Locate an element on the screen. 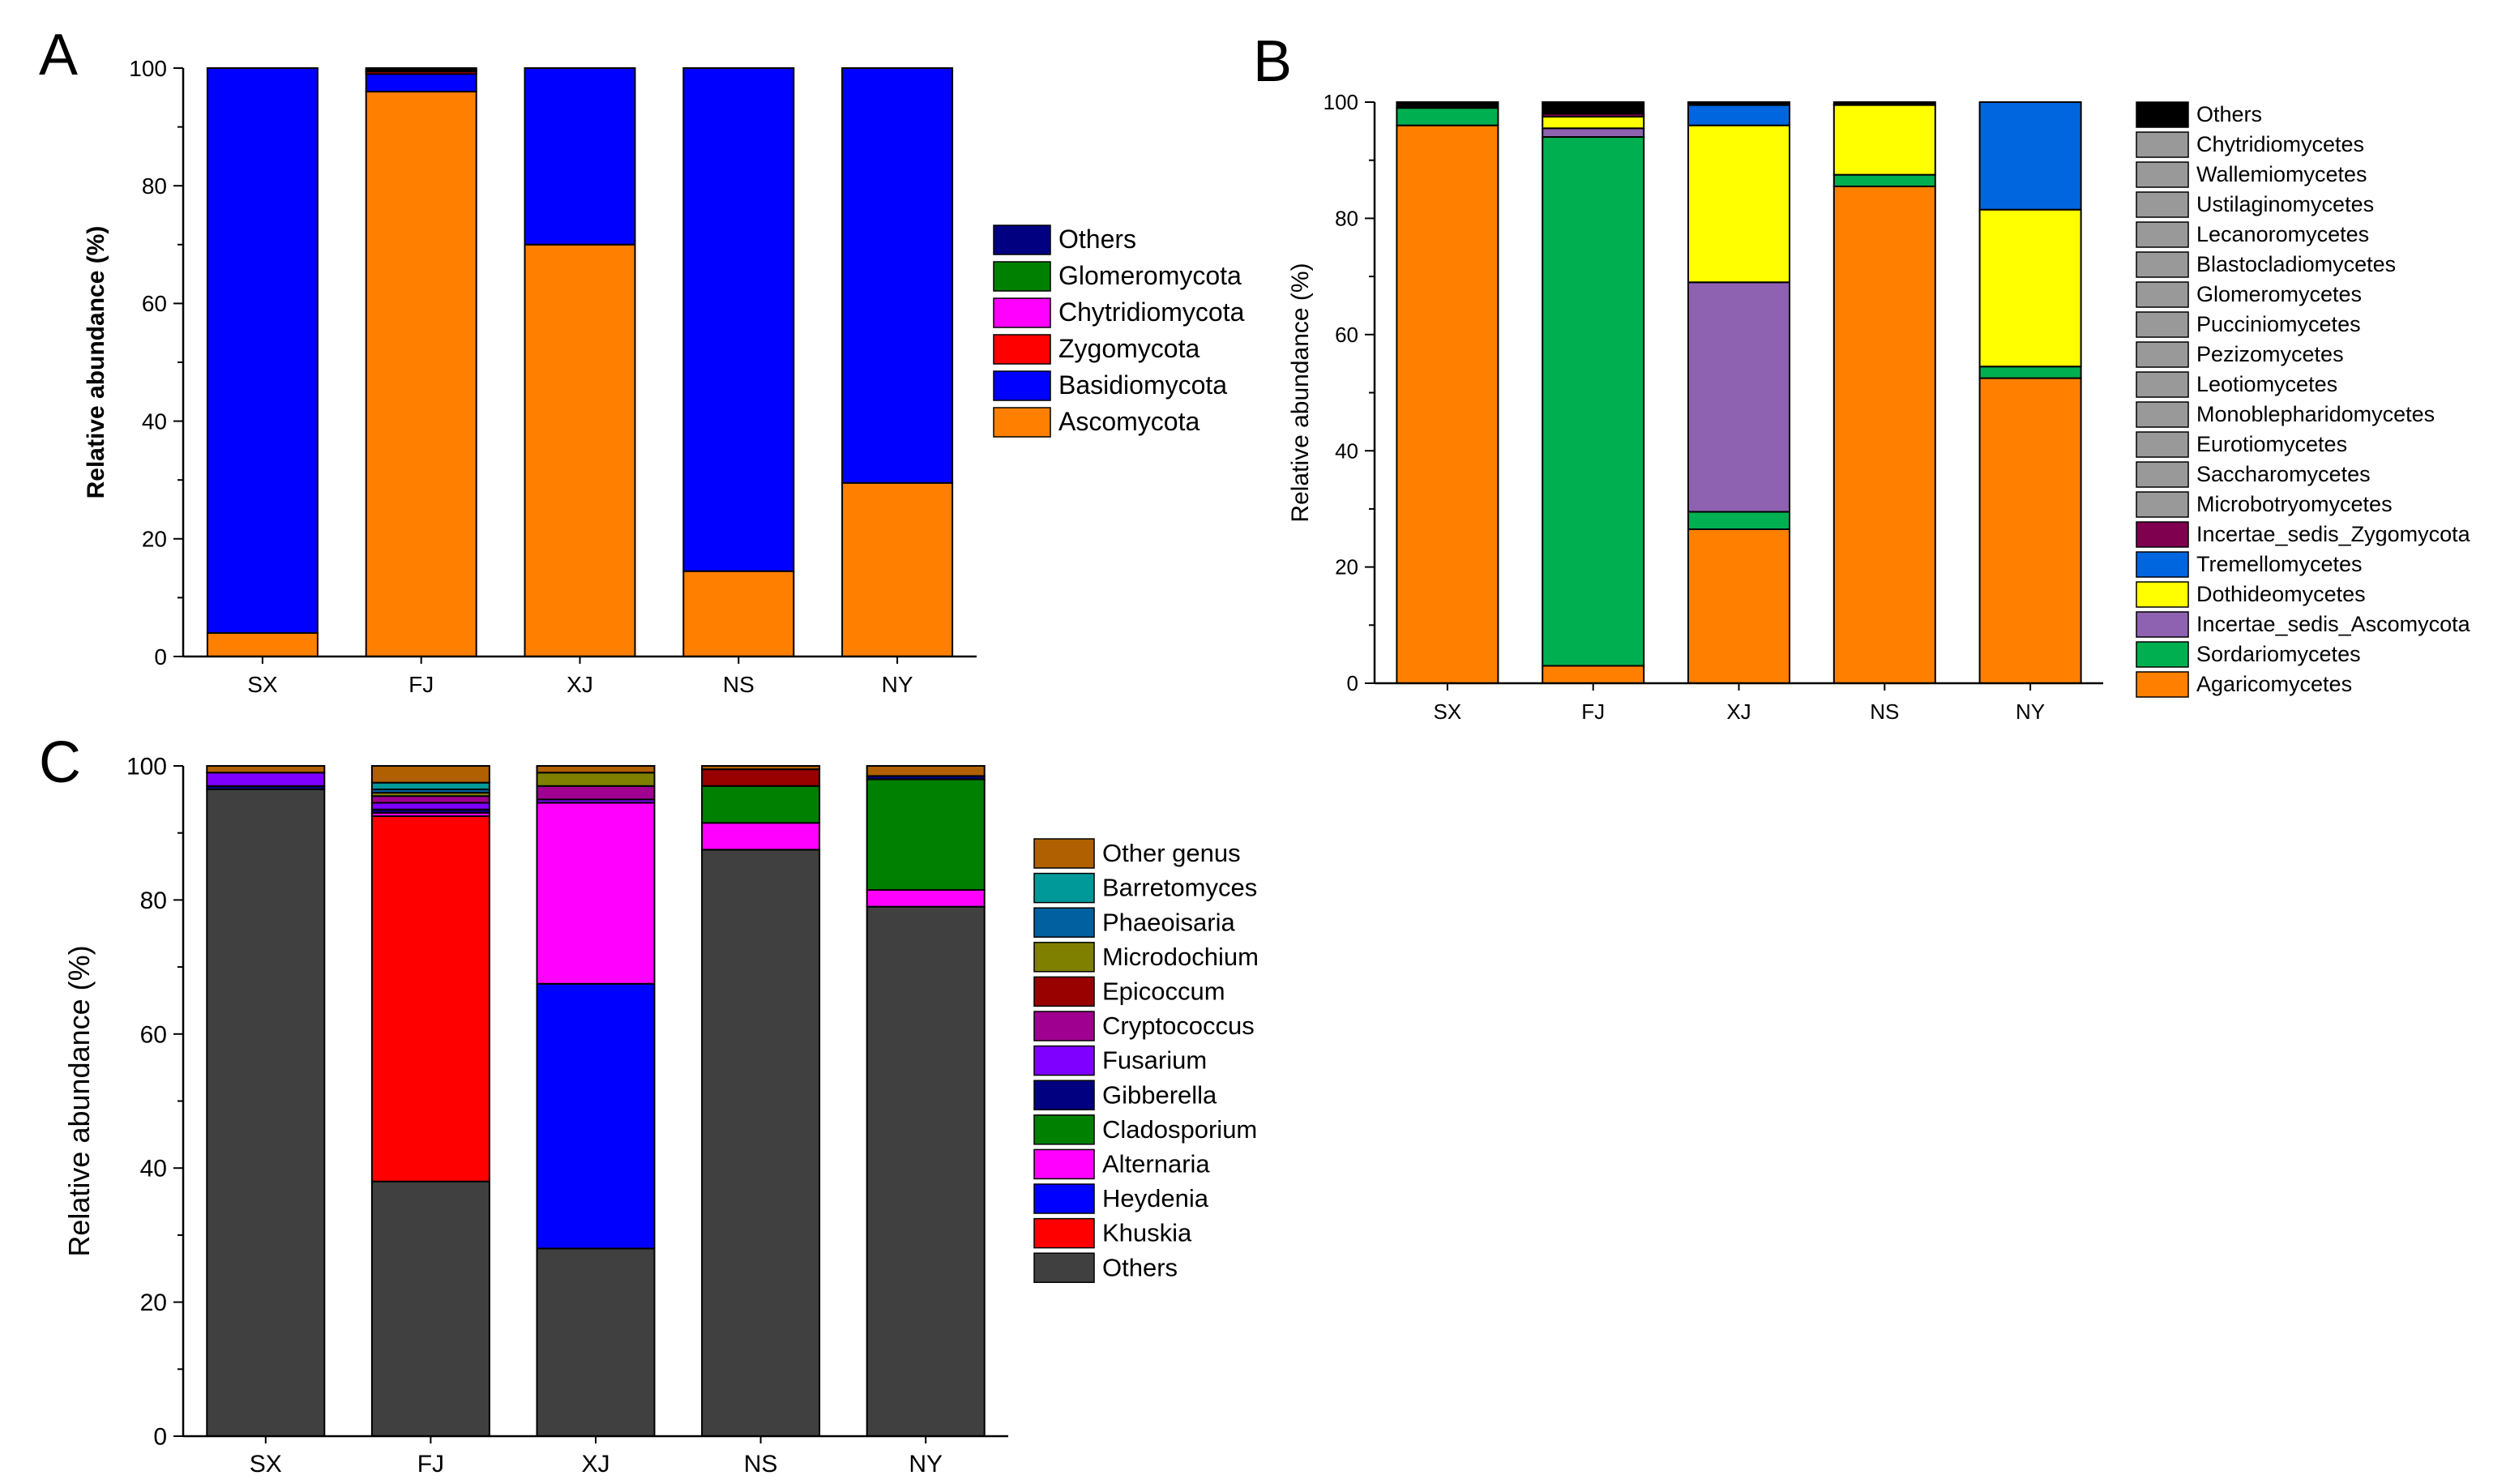 The image size is (2506, 1484). legend-label-phaeoisaria: Phaeoisaria is located at coordinates (1169, 922).